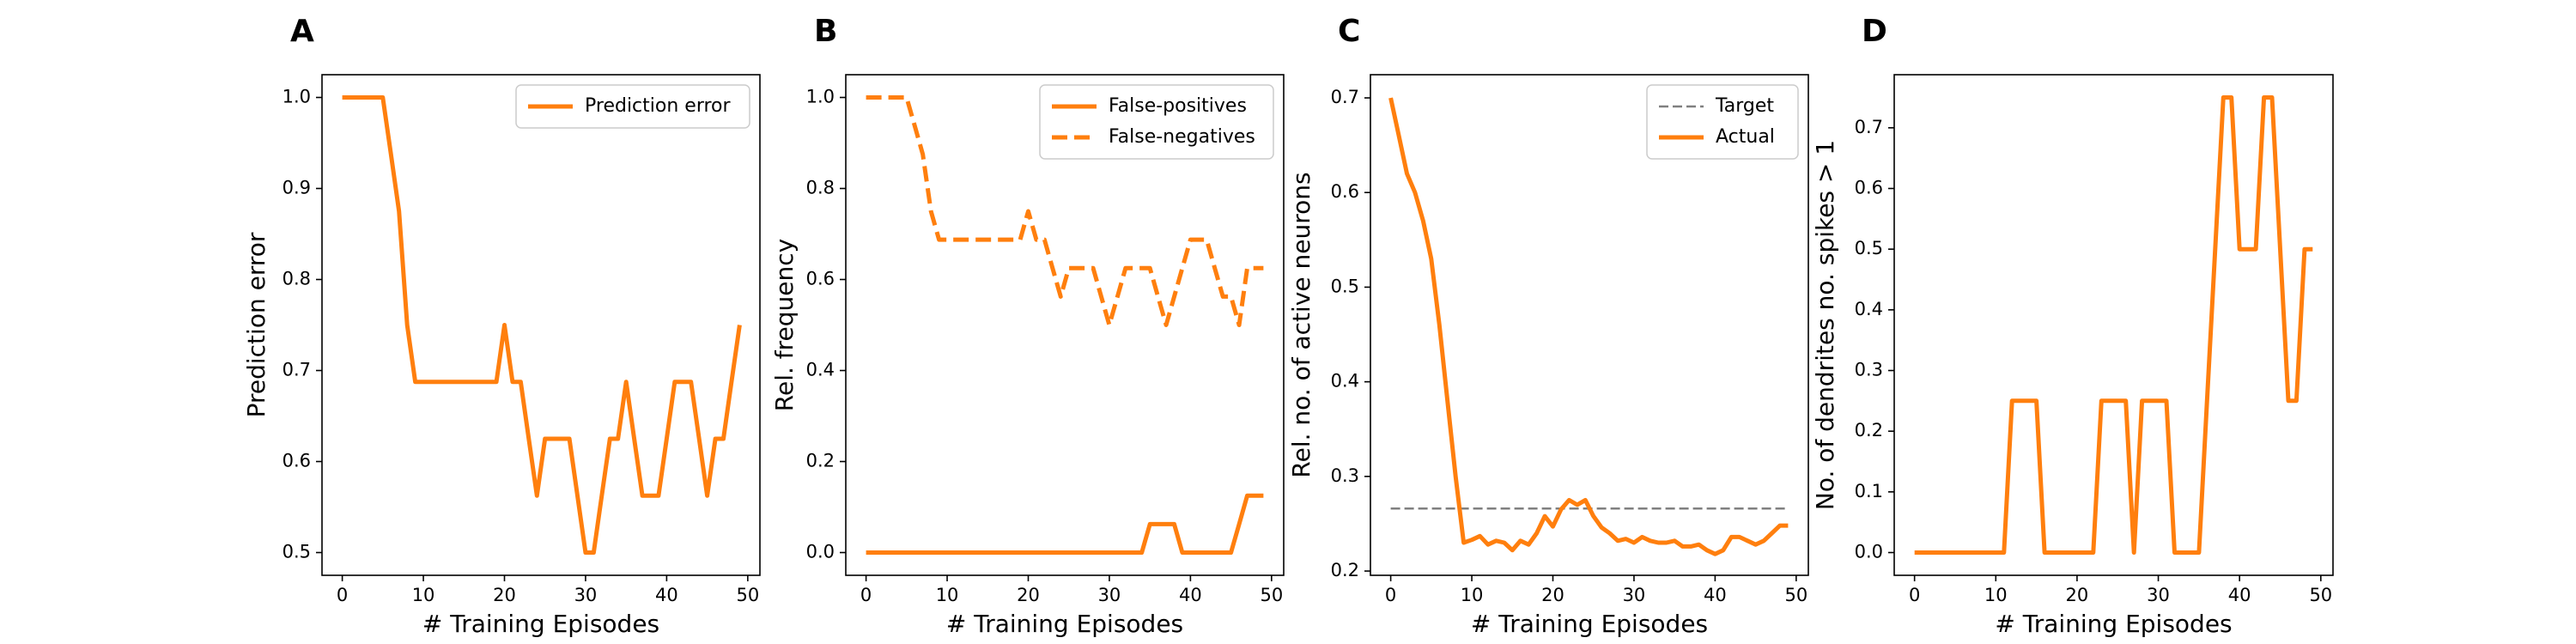 The image size is (2576, 644). I want to click on panel-letter: A, so click(302, 32).